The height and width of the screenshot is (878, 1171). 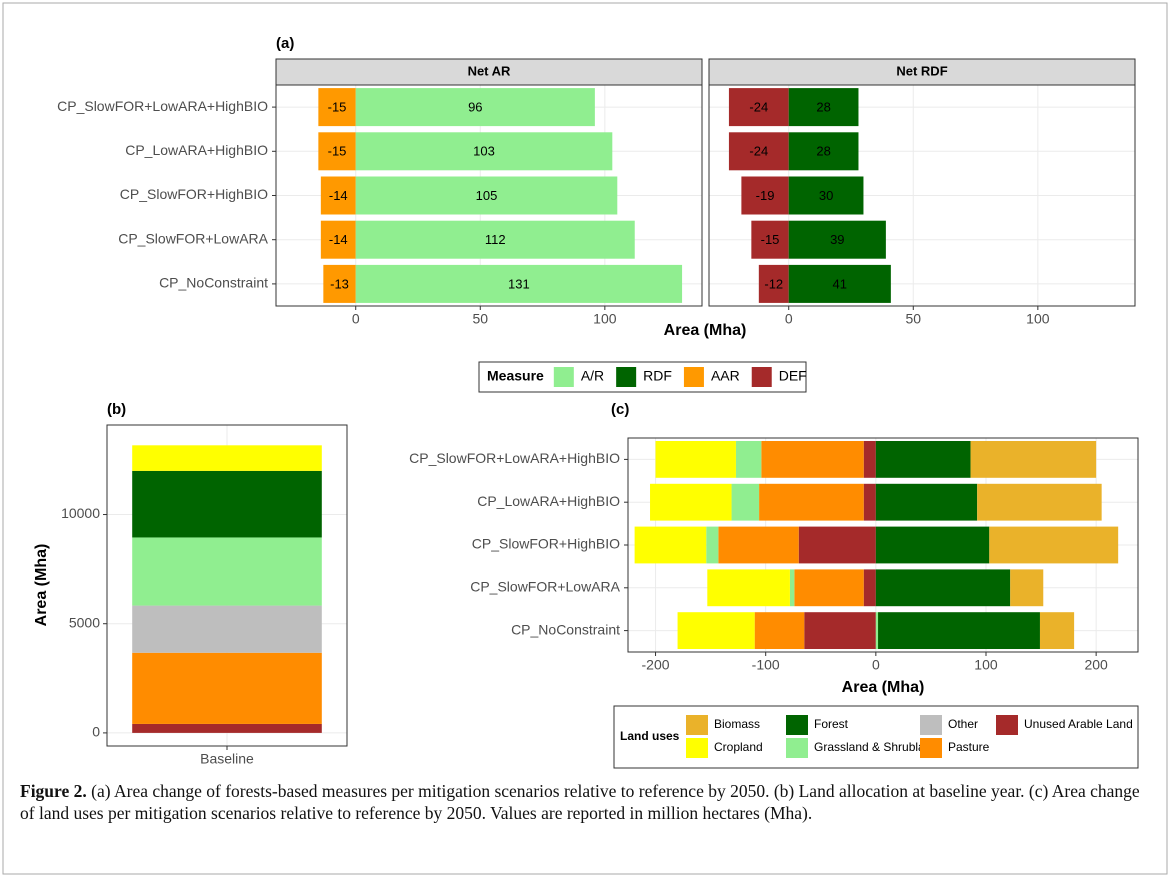 I want to click on y-tick-label: CP_SlowFOR+LowARA, so click(x=193, y=238).